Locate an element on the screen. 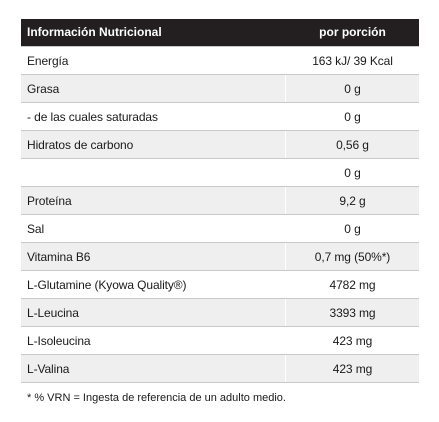  nutrient-value: 0,7 mg (50%*) is located at coordinates (352, 256).